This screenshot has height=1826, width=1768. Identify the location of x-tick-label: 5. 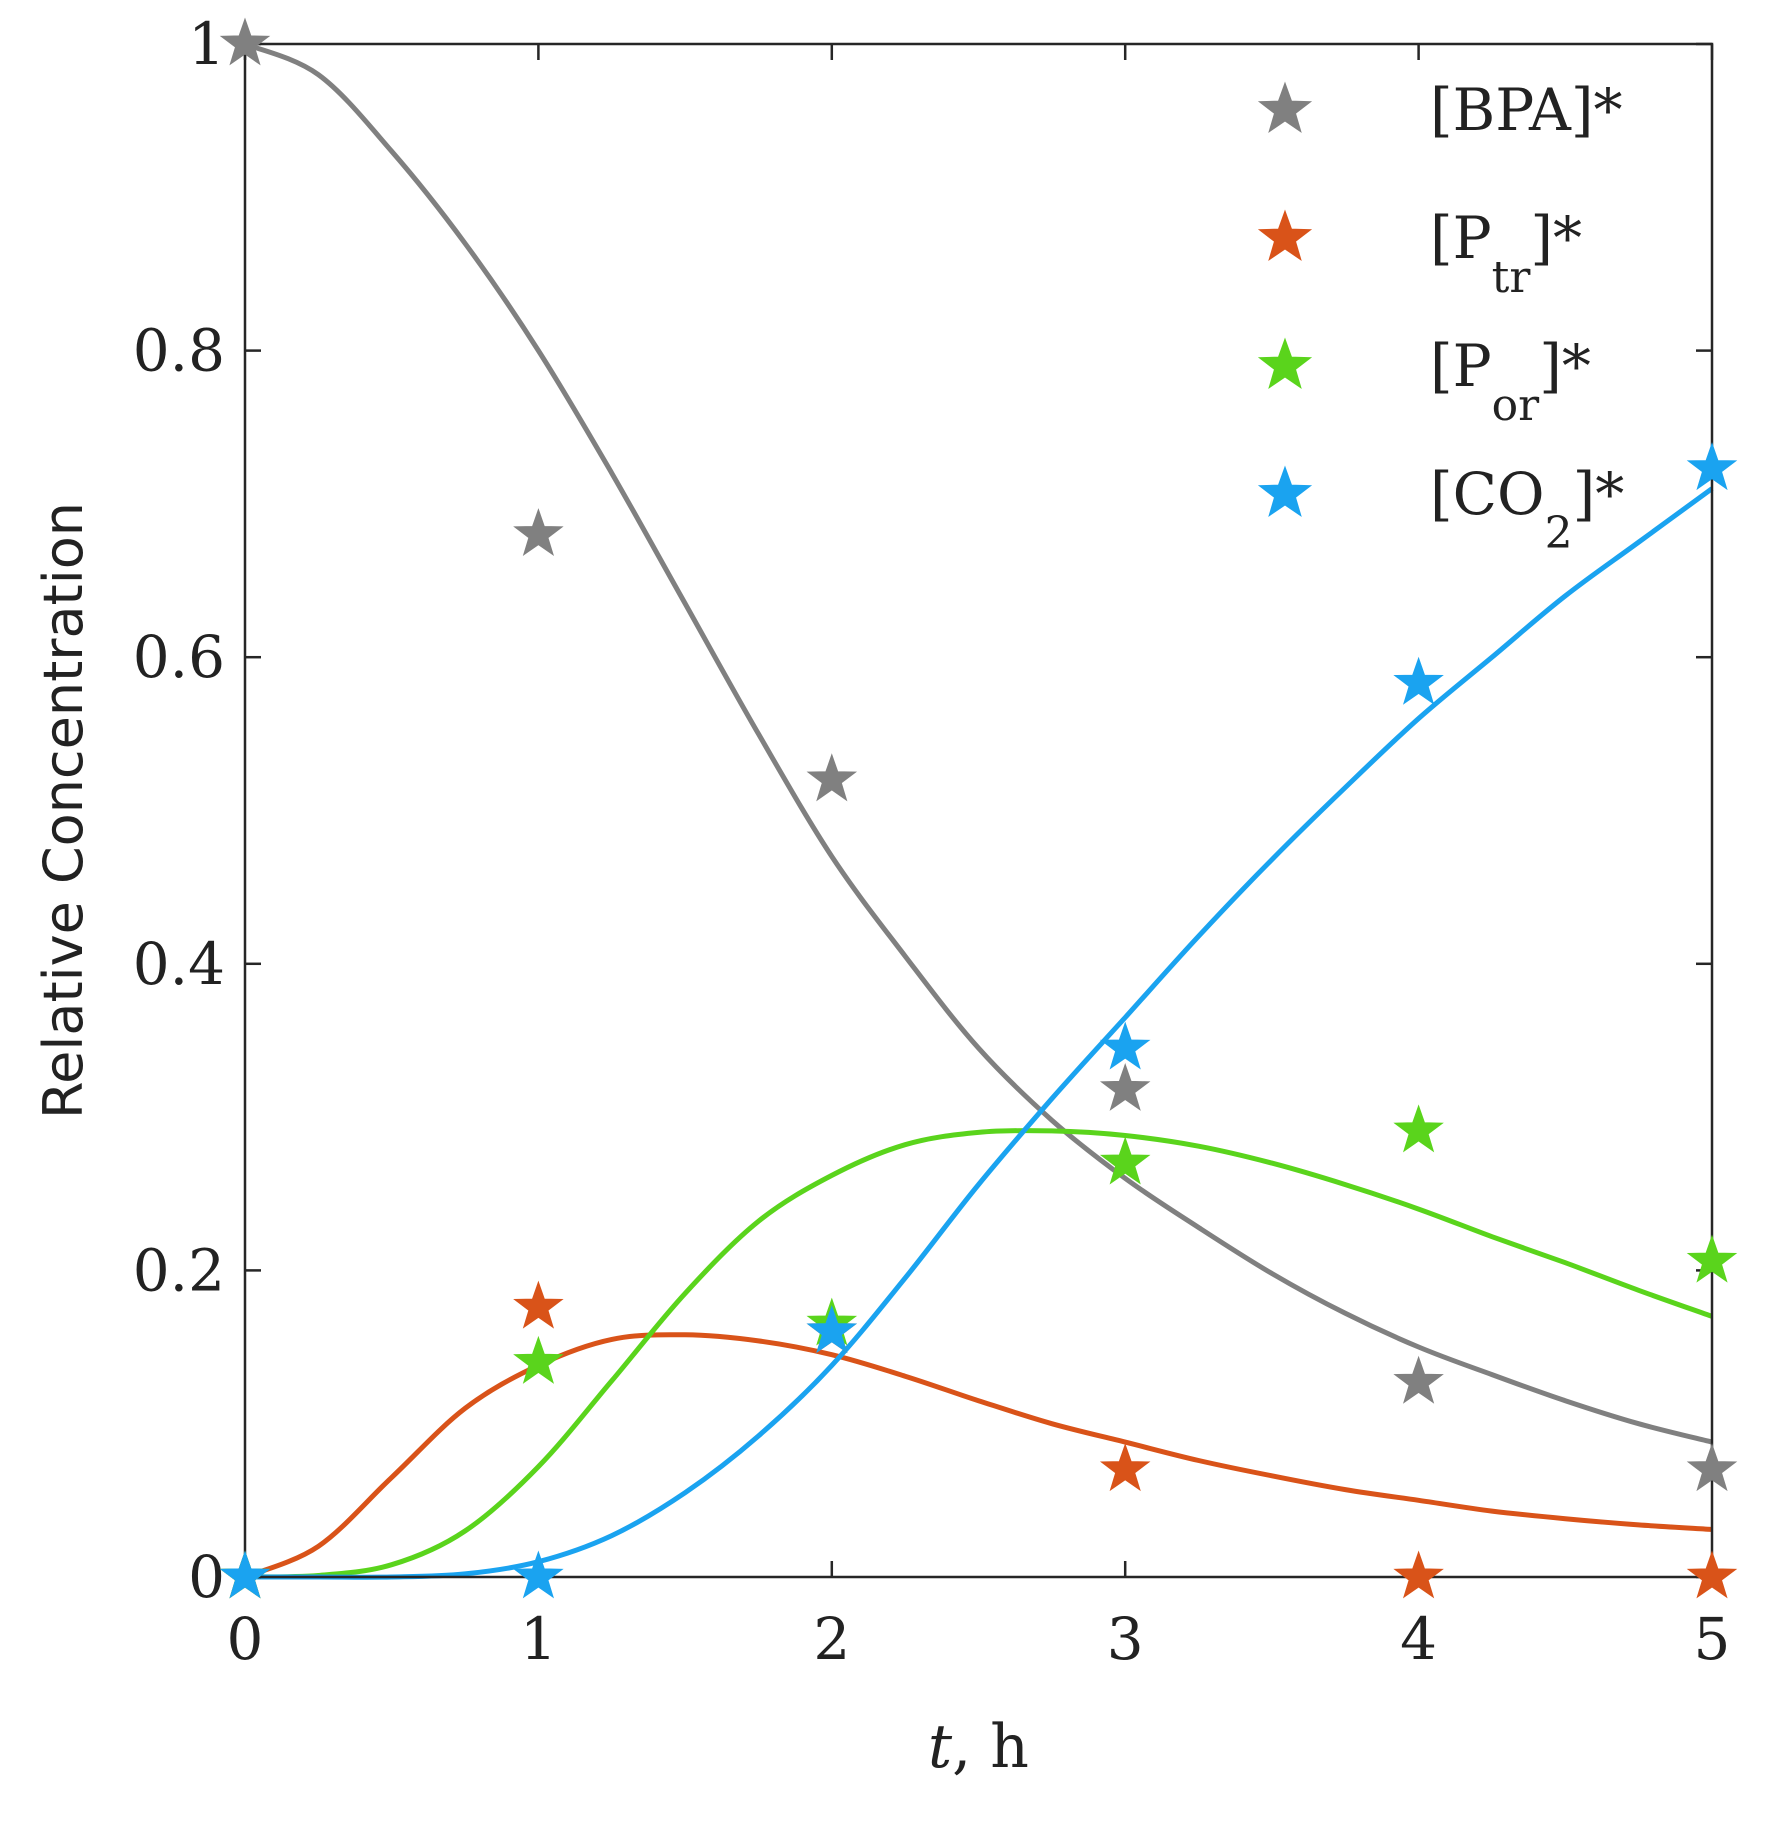
(1712, 1639).